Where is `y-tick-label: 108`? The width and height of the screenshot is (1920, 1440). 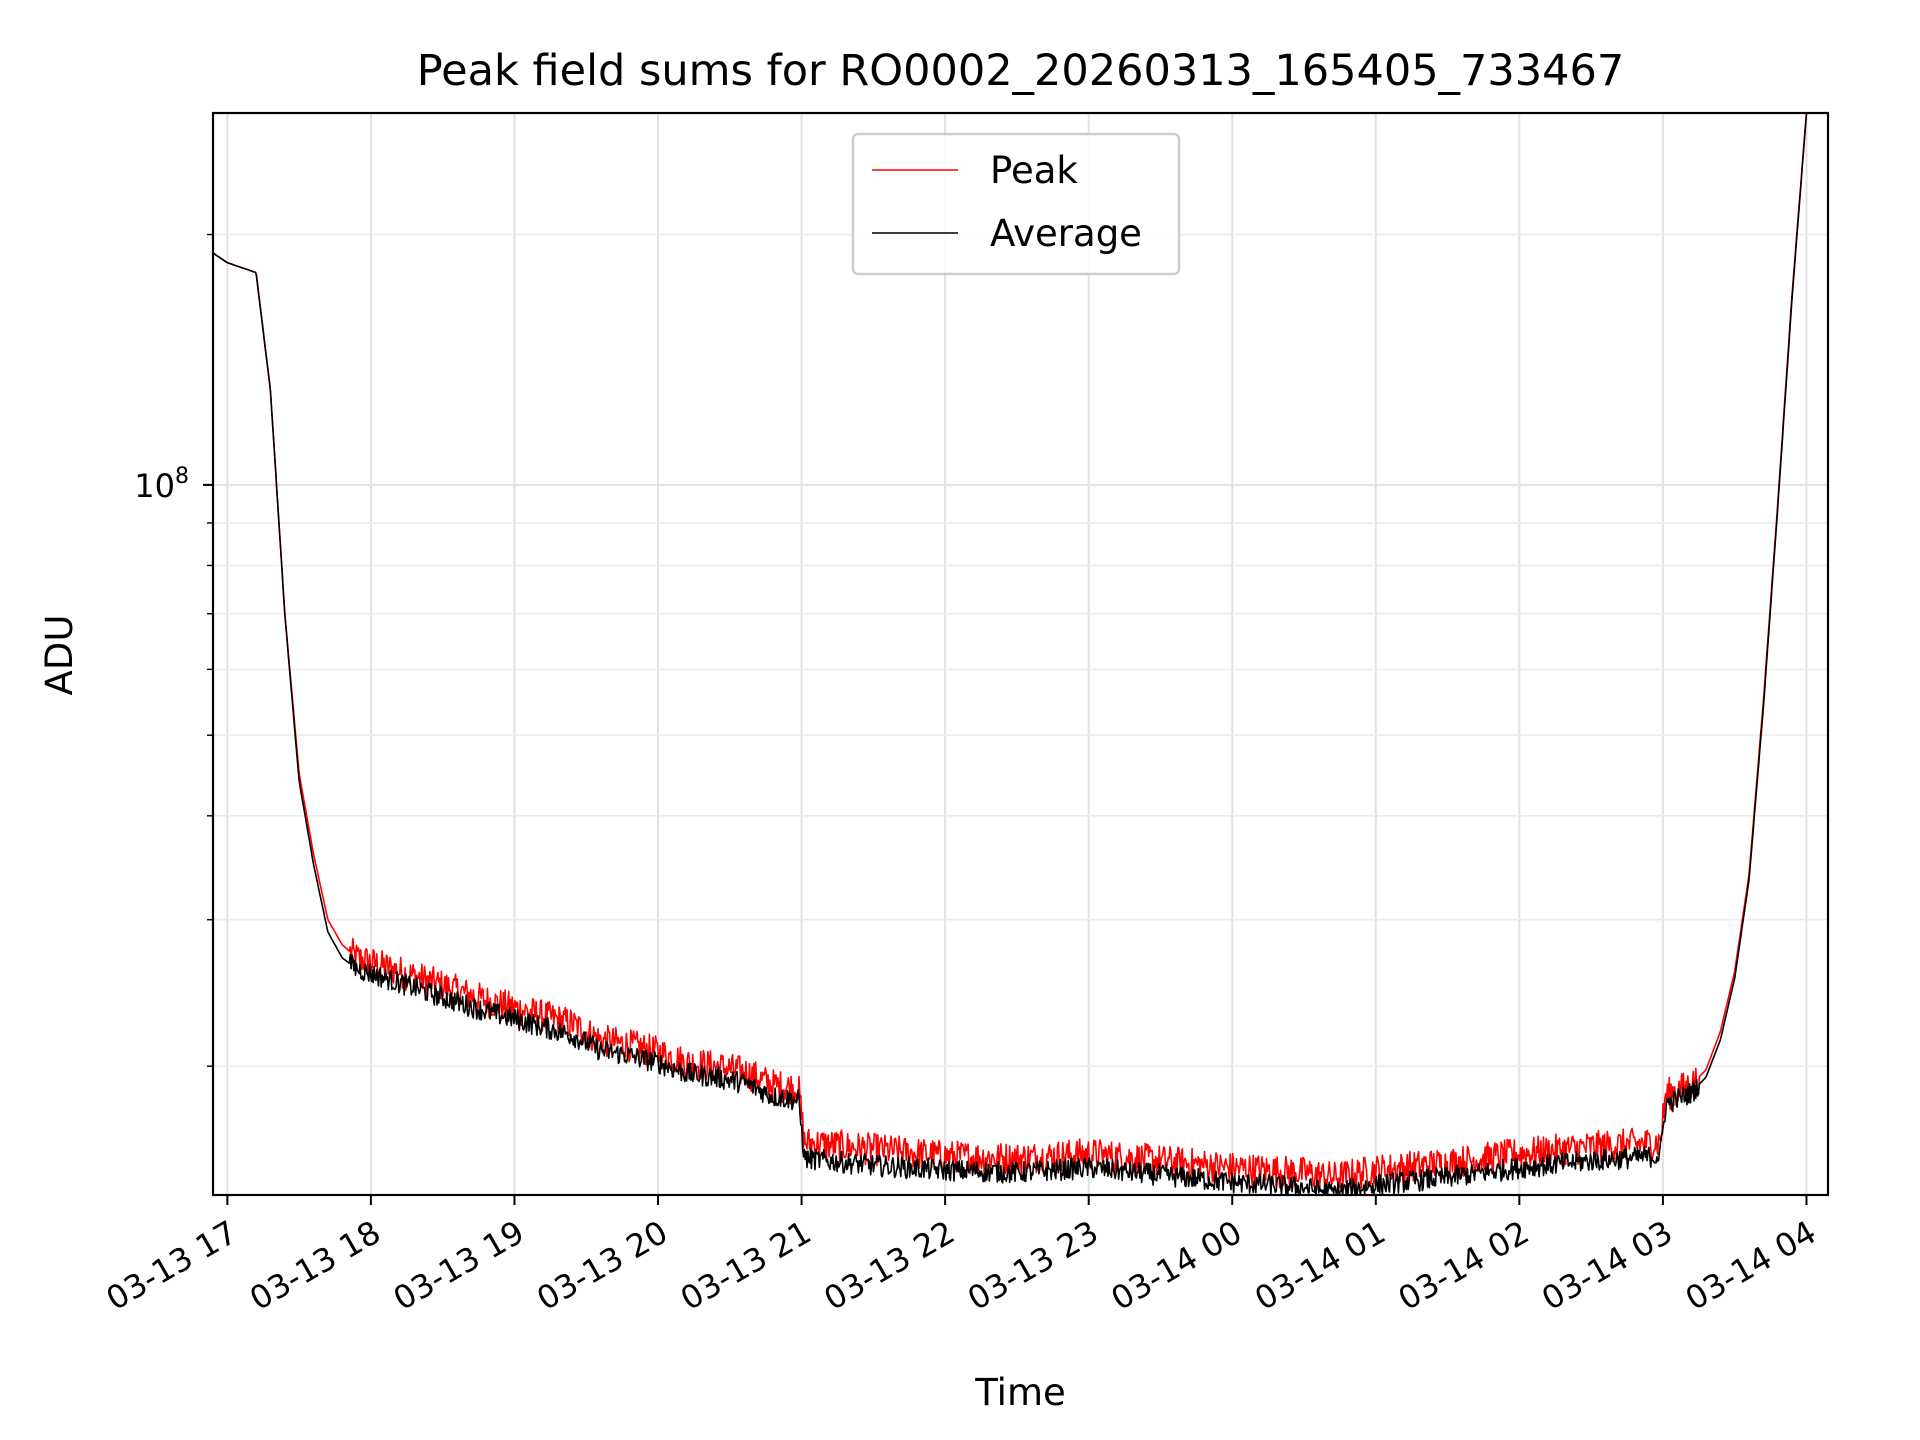
y-tick-label: 108 is located at coordinates (161, 484).